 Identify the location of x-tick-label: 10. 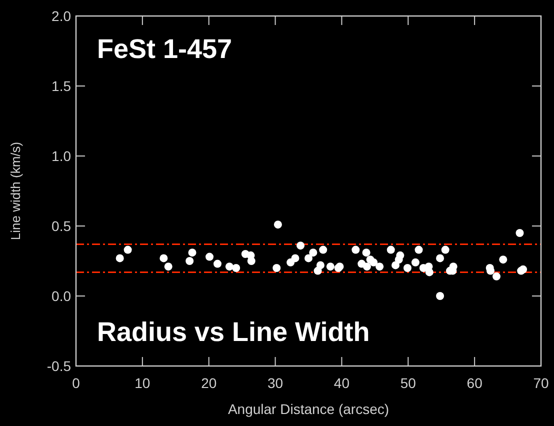
(142, 383).